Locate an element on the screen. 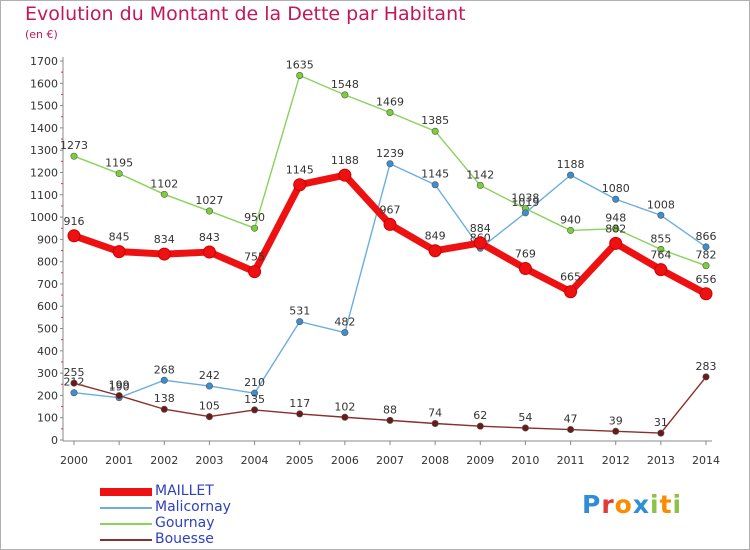  data-label-maillet: 882 is located at coordinates (615, 228).